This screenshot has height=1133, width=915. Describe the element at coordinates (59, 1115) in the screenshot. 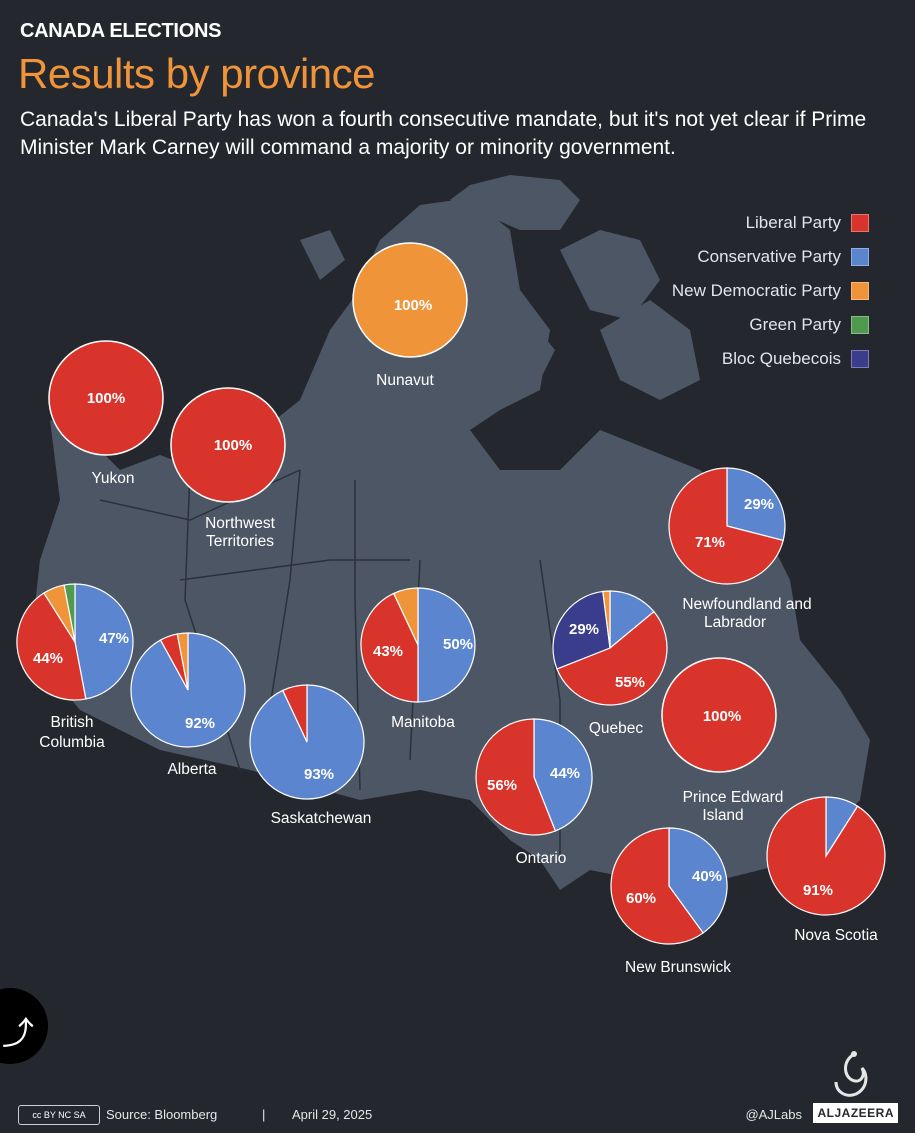

I see `cc-license-icon: cc BY NC SA` at that location.